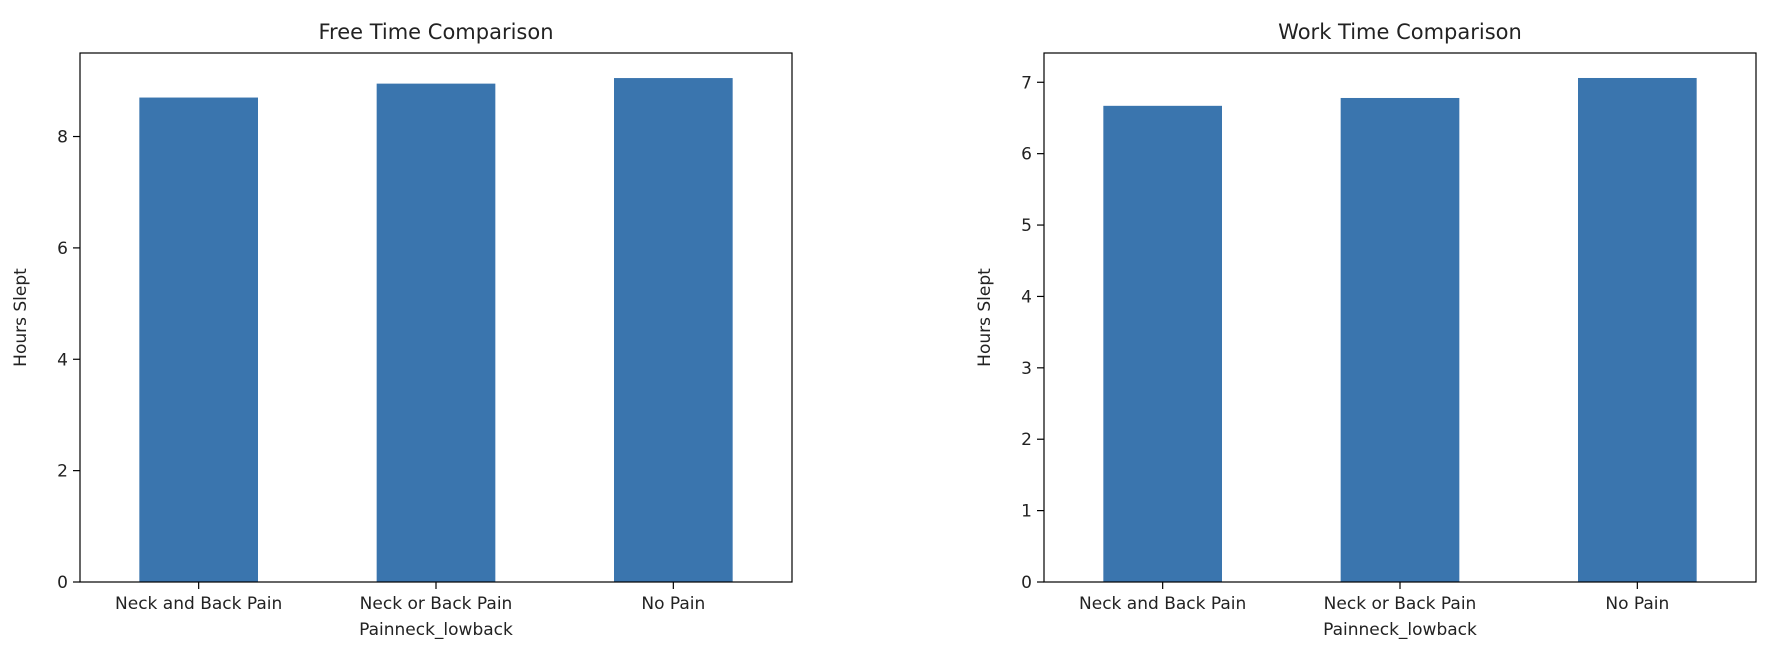 This screenshot has height=668, width=1788. What do you see at coordinates (1026, 369) in the screenshot?
I see `y-tick-label: 3` at bounding box center [1026, 369].